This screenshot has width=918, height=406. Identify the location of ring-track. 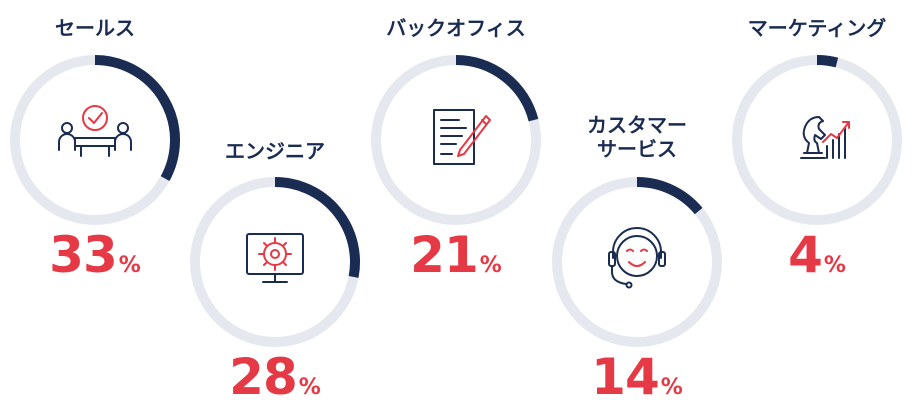
(817, 140).